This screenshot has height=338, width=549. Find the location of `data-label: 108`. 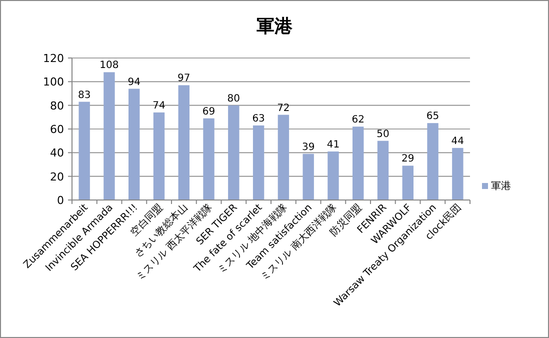

data-label: 108 is located at coordinates (109, 66).